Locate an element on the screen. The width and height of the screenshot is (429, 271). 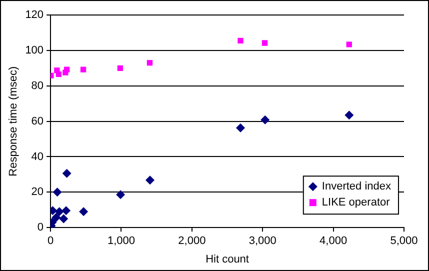
x-tick-label: 1,000 is located at coordinates (121, 241).